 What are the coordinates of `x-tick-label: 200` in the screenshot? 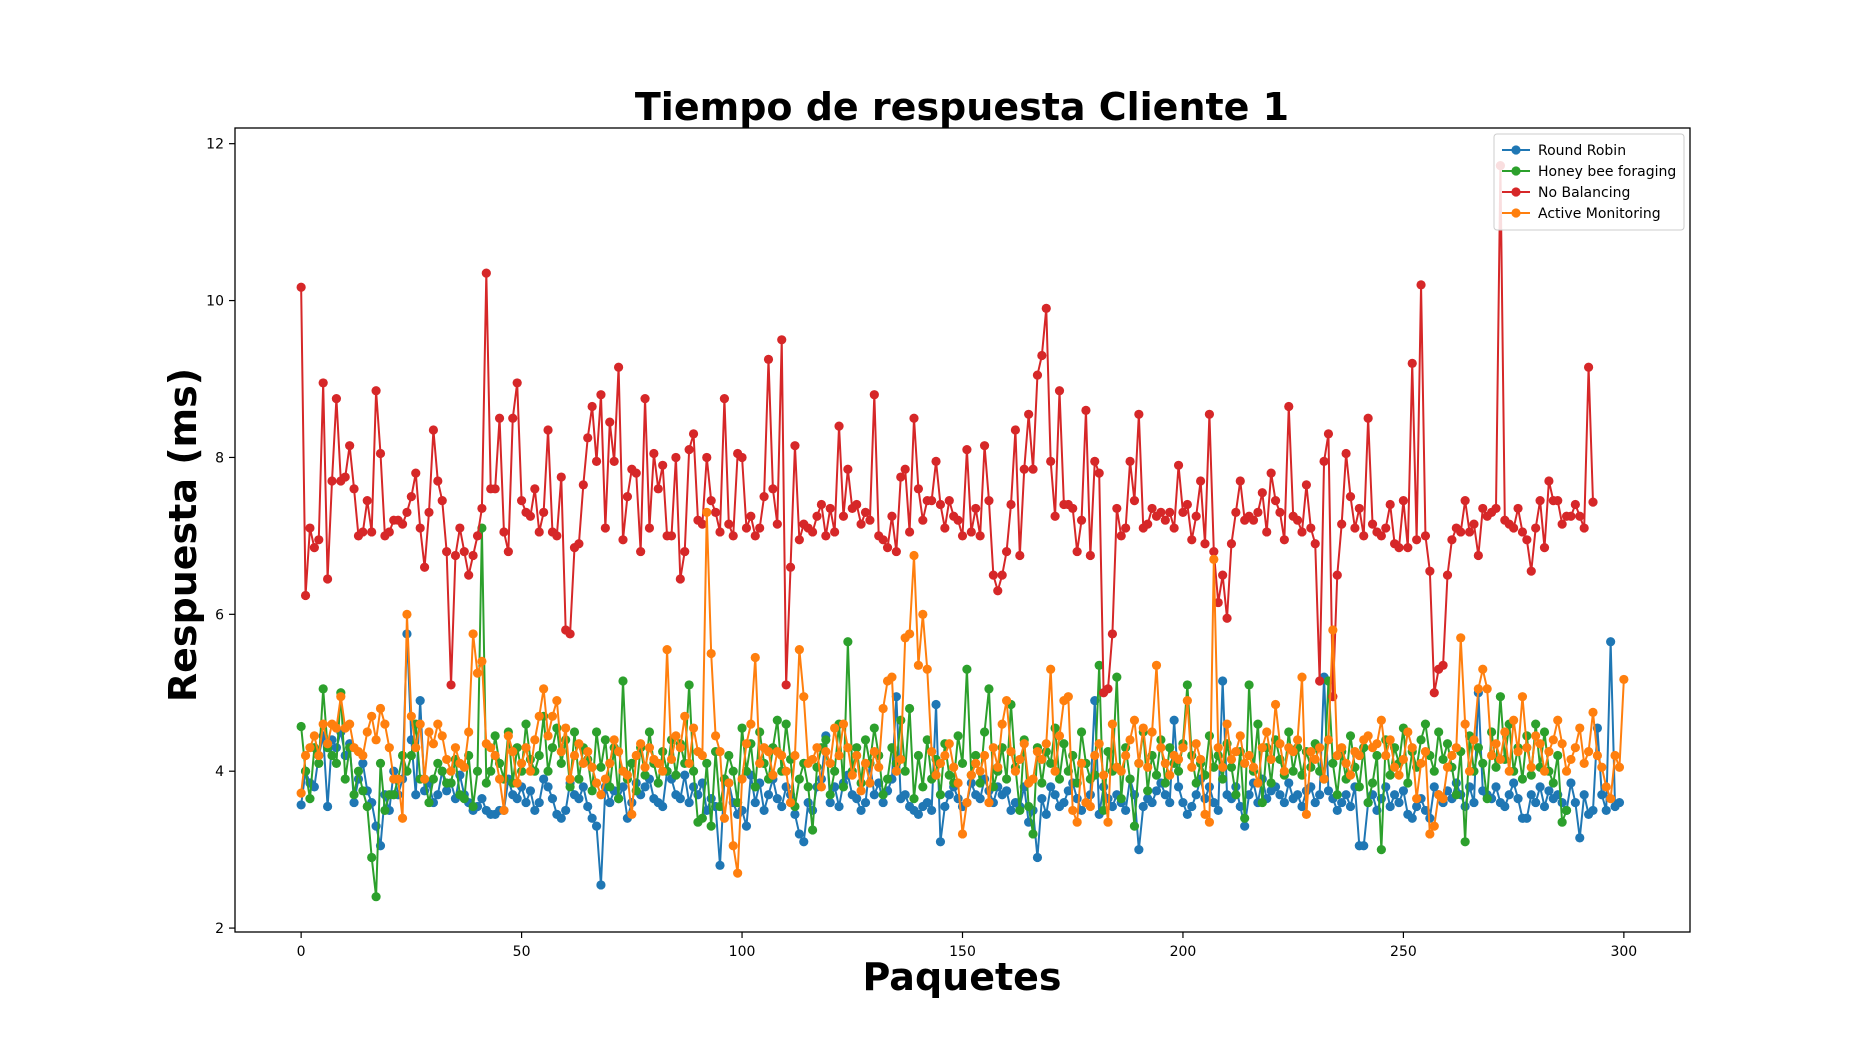 It's located at (1183, 952).